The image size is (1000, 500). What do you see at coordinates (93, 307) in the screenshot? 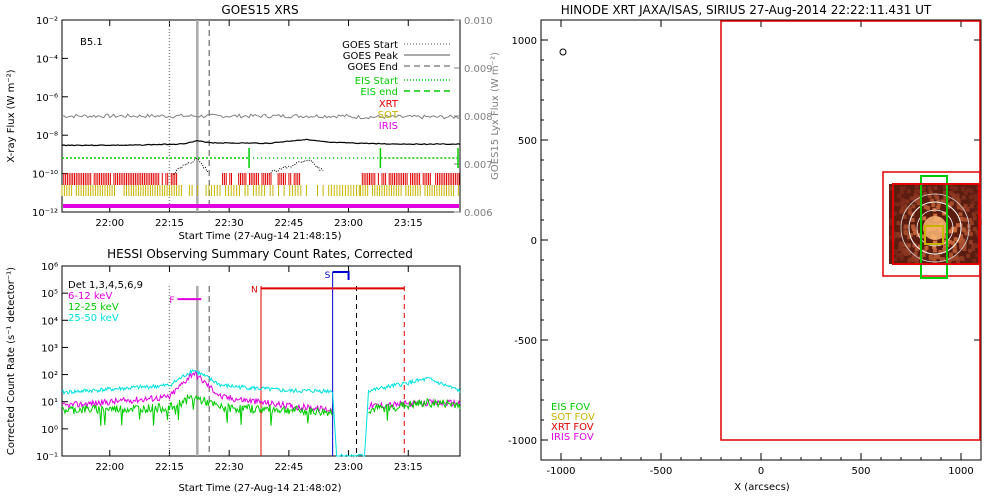
I see `hessi-legend-label: 12-25 keV` at bounding box center [93, 307].